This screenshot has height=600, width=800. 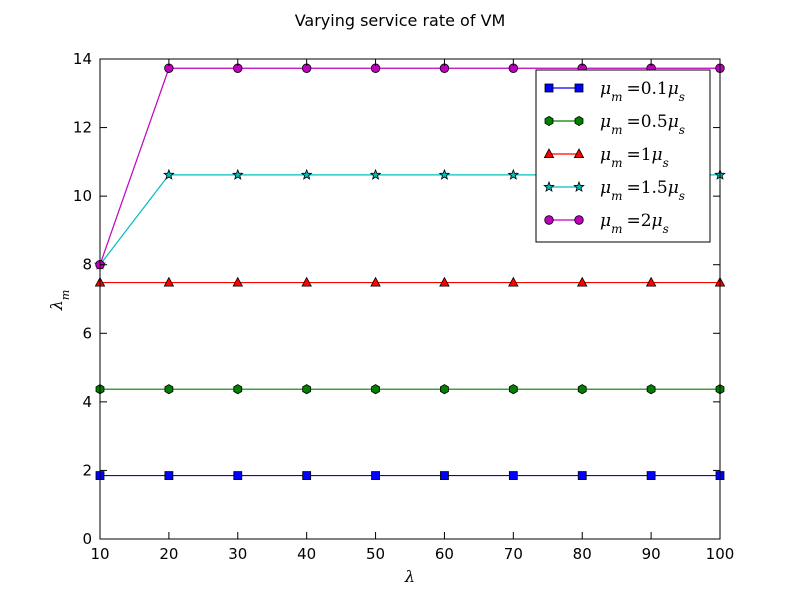 What do you see at coordinates (409, 576) in the screenshot?
I see `x-axis-label: λ` at bounding box center [409, 576].